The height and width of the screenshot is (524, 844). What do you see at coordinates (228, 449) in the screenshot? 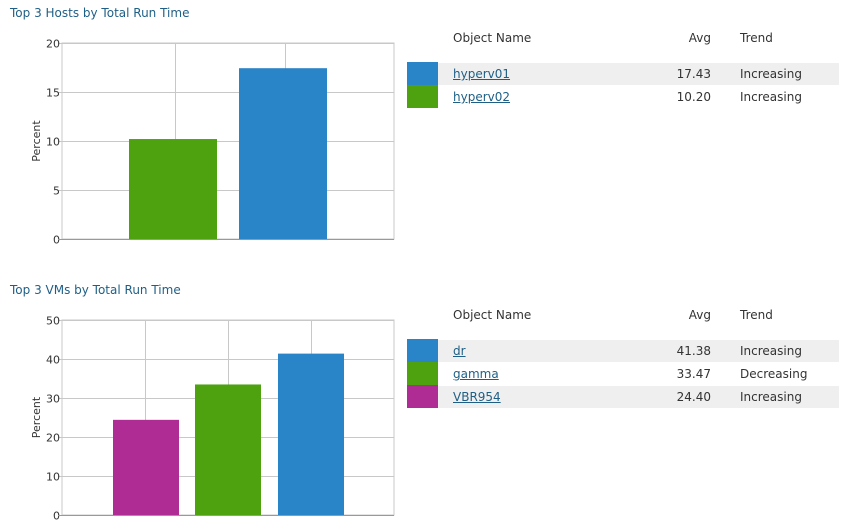
I see `bar-gamma` at bounding box center [228, 449].